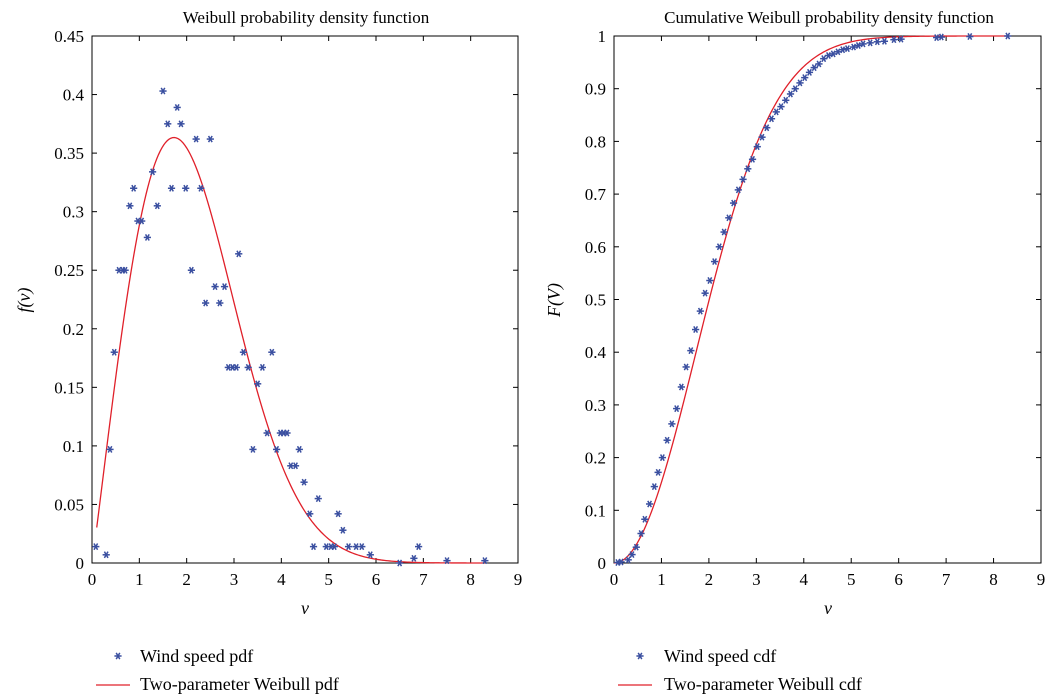 The image size is (1050, 699). What do you see at coordinates (993, 579) in the screenshot?
I see `cdf-x-tick-label: 8` at bounding box center [993, 579].